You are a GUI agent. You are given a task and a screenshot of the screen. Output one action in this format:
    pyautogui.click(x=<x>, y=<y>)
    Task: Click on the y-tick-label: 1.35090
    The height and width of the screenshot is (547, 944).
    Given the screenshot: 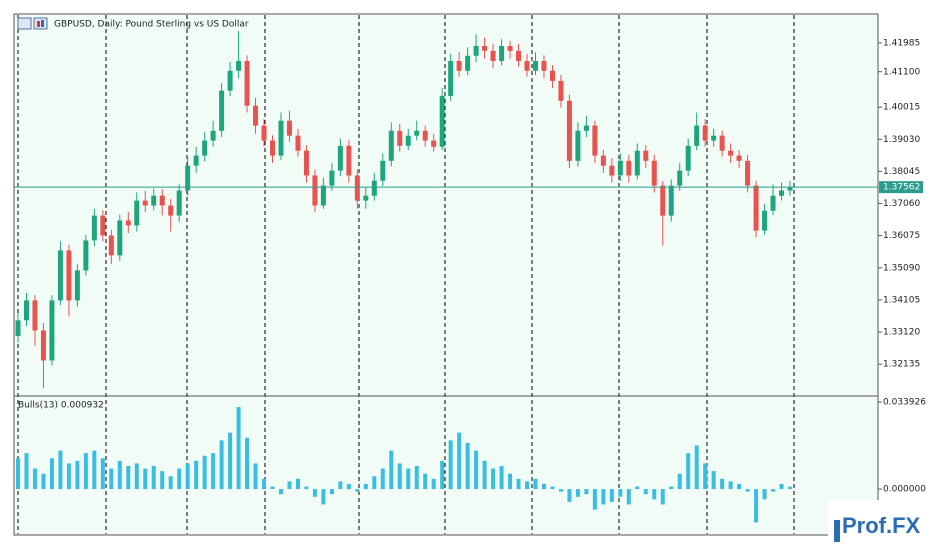 What is the action you would take?
    pyautogui.click(x=901, y=268)
    